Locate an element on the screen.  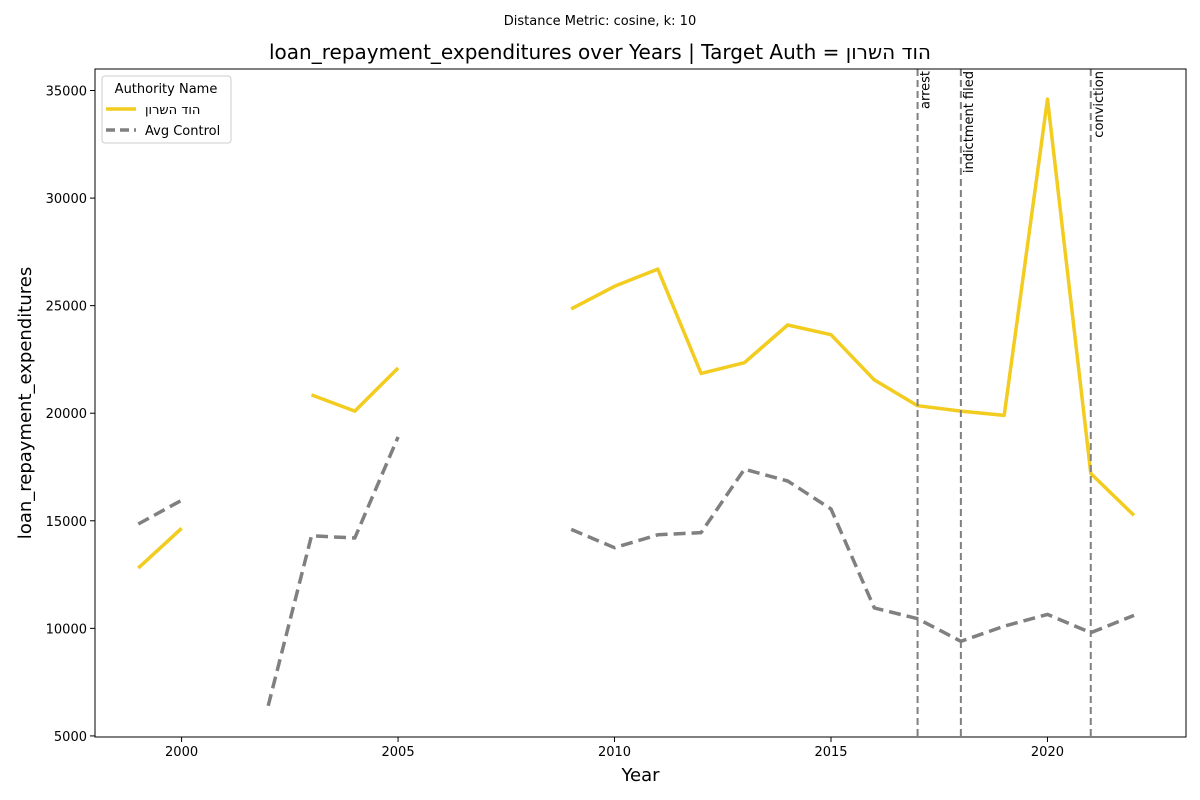
x-tick-label-3: 2015 is located at coordinates (830, 752).